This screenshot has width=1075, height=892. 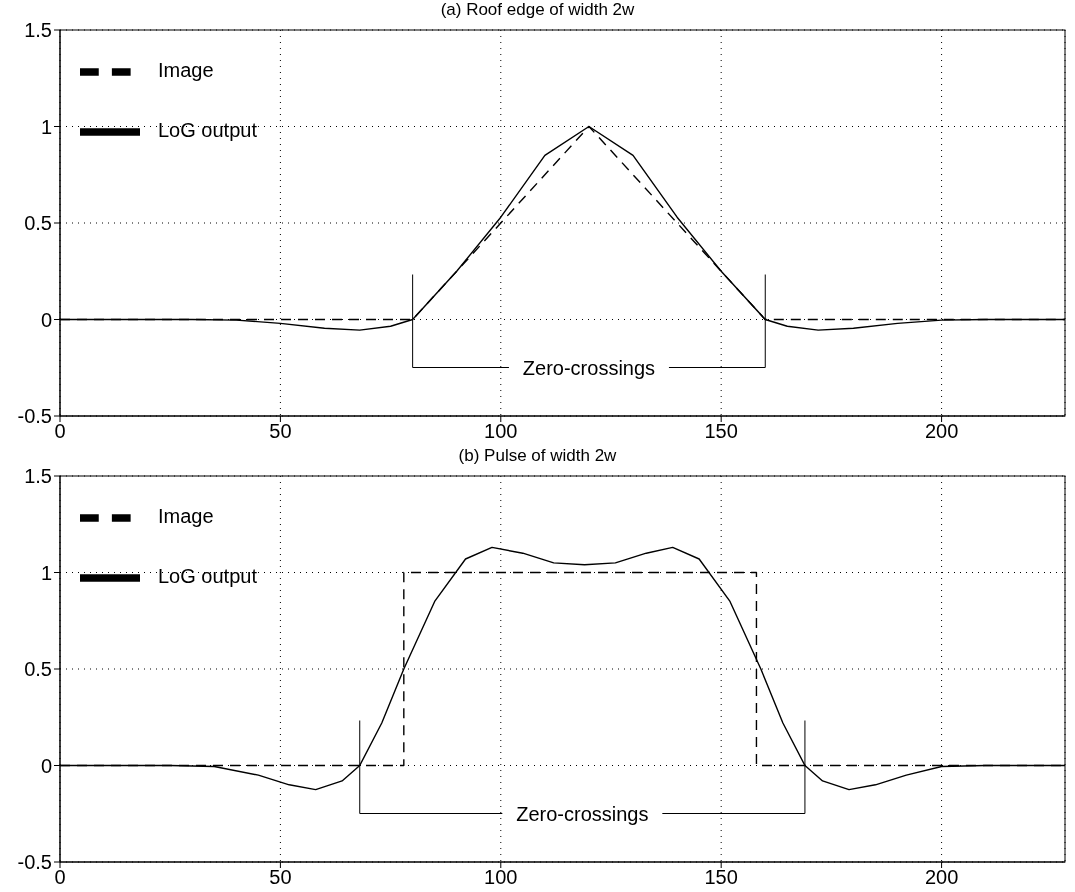 What do you see at coordinates (537, 9) in the screenshot?
I see `chart-title: (a) Roof edge of width 2w` at bounding box center [537, 9].